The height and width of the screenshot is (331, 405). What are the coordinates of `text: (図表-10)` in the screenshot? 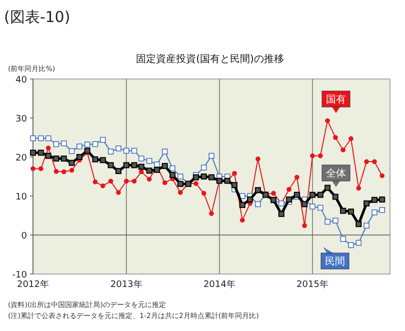 It's located at (37, 17).